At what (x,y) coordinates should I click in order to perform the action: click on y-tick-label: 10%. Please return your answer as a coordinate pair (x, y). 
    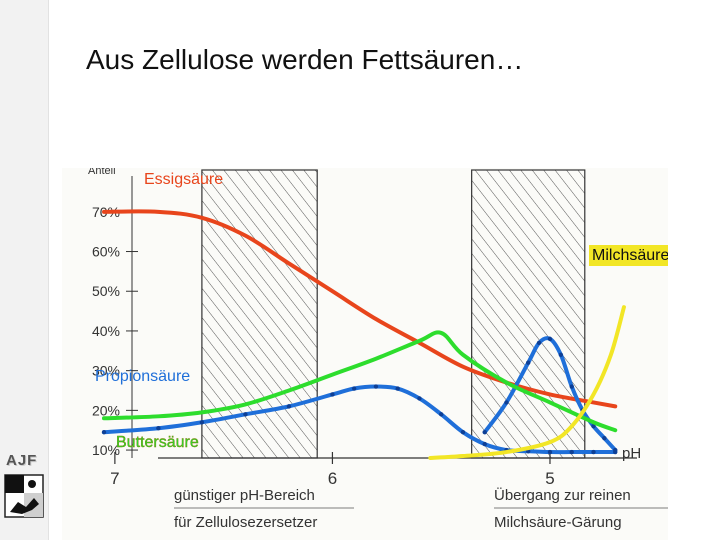
    Looking at the image, I should click on (106, 450).